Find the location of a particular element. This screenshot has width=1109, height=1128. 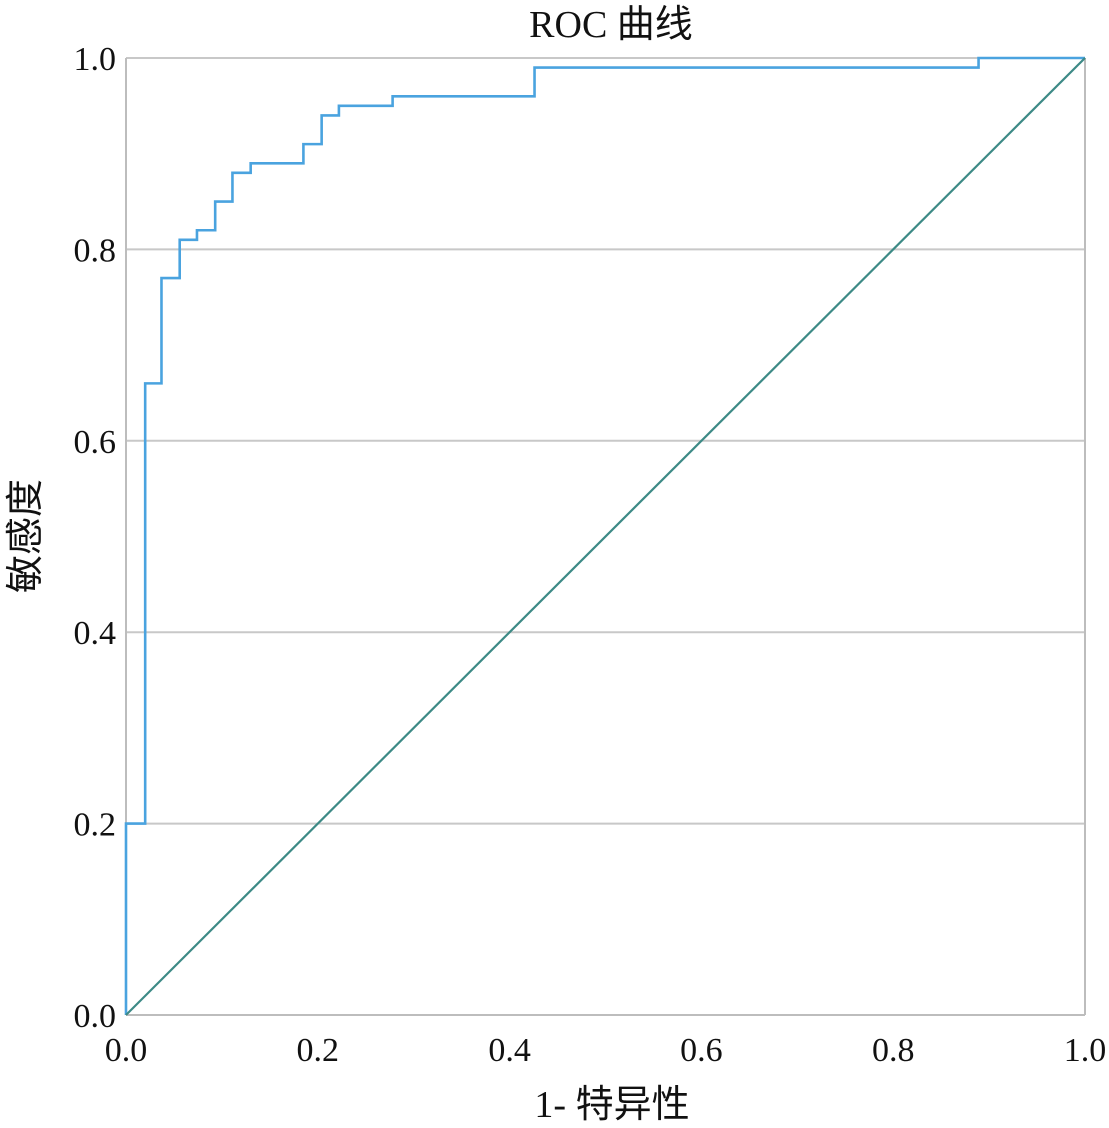

x-tick-label-0: 0.0 is located at coordinates (126, 1050).